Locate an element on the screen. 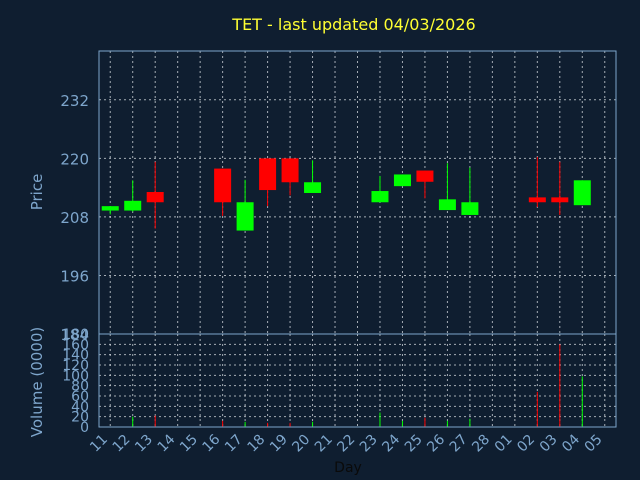  volume-tick-label: 100 is located at coordinates (75, 376).